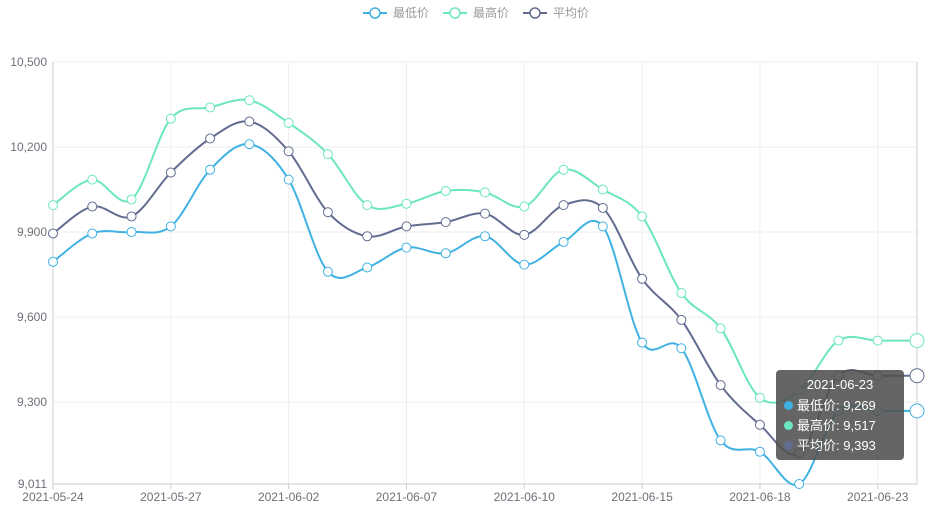 The width and height of the screenshot is (948, 512). Describe the element at coordinates (788, 446) in the screenshot. I see `tooltip-dot-avg` at that location.